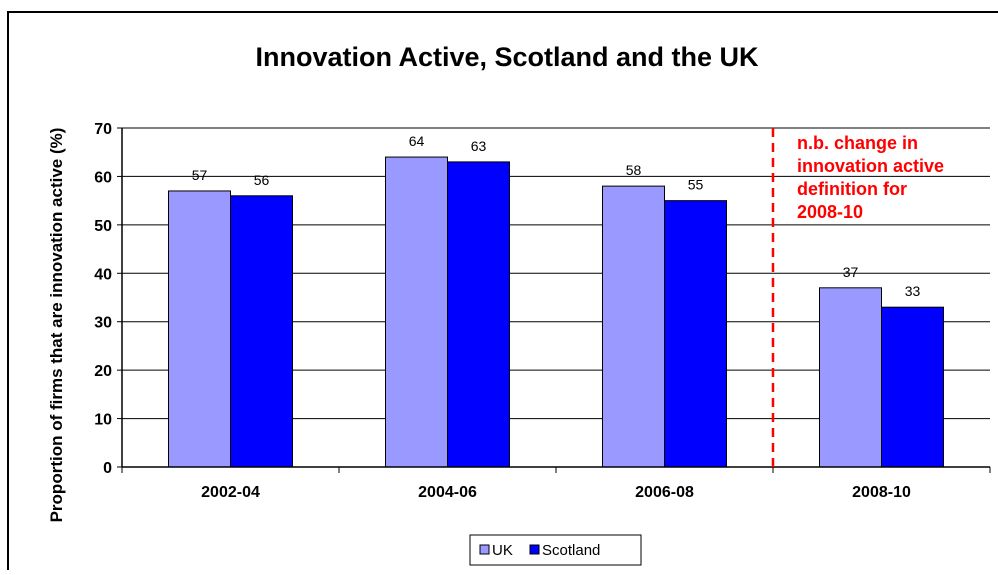  Describe the element at coordinates (103, 323) in the screenshot. I see `y-tick-label: 30` at that location.